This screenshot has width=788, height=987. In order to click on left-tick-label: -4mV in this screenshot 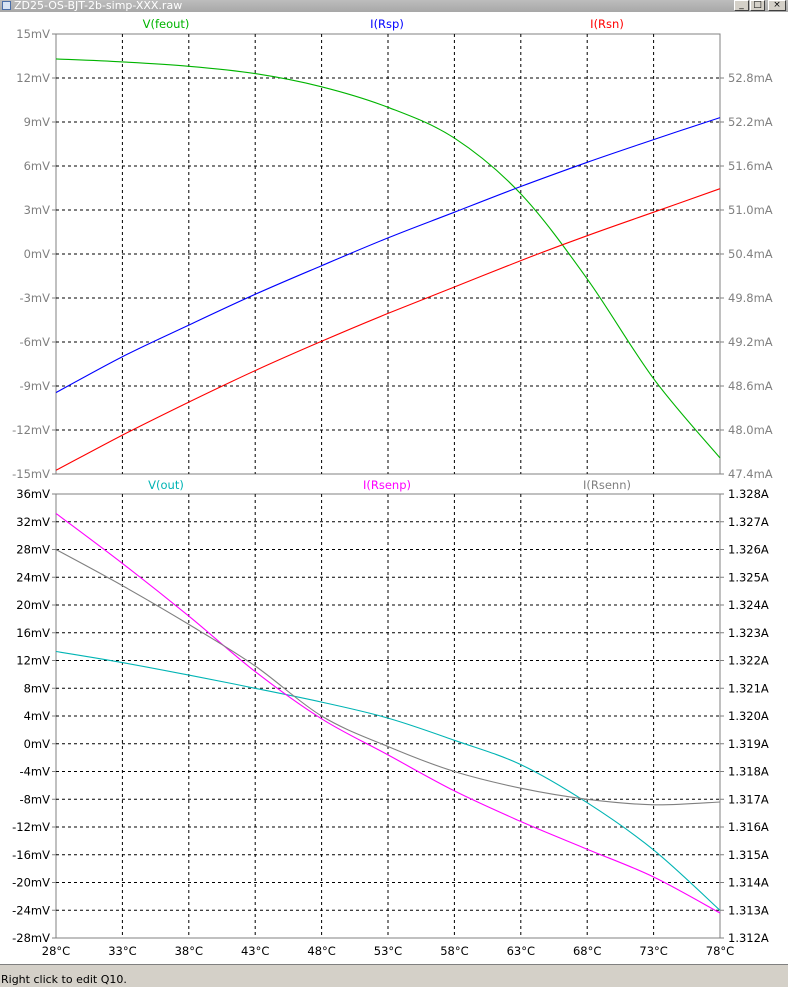, I will do `click(34, 772)`.